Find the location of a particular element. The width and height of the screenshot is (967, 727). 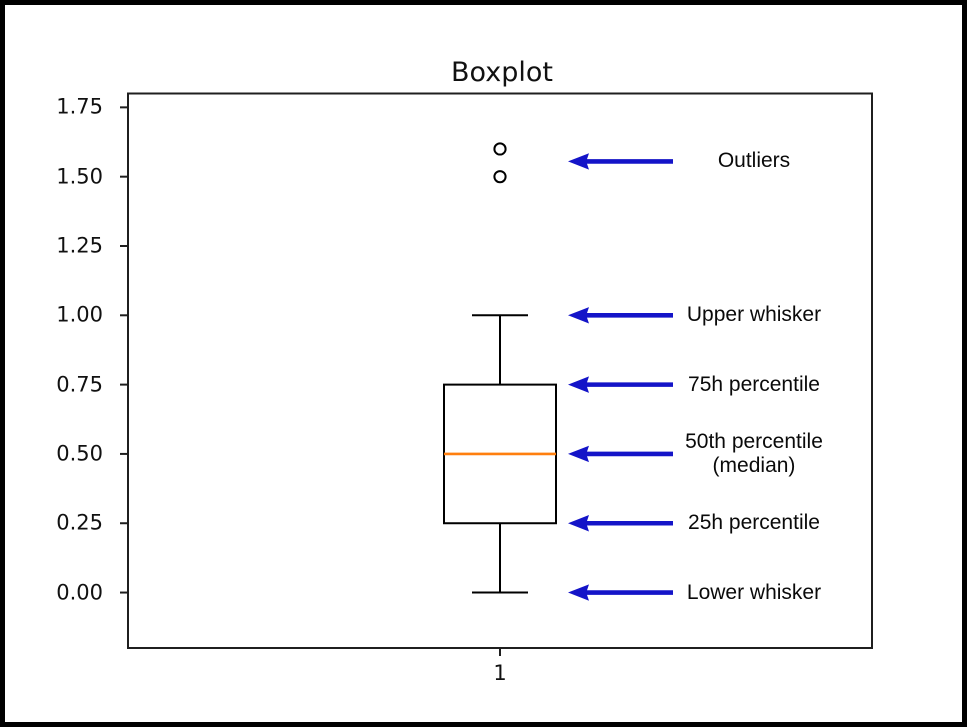

annotation-label: 75h percentile is located at coordinates (754, 384).